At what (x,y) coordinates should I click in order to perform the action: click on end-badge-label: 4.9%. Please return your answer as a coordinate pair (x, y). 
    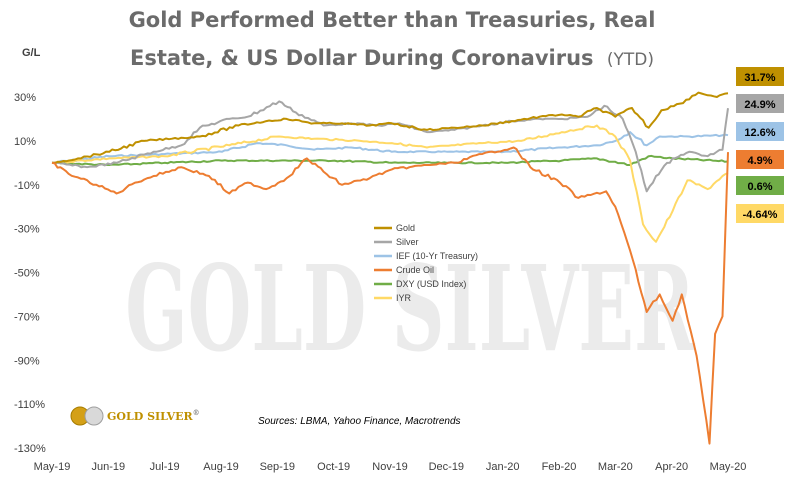
    Looking at the image, I should click on (759, 161).